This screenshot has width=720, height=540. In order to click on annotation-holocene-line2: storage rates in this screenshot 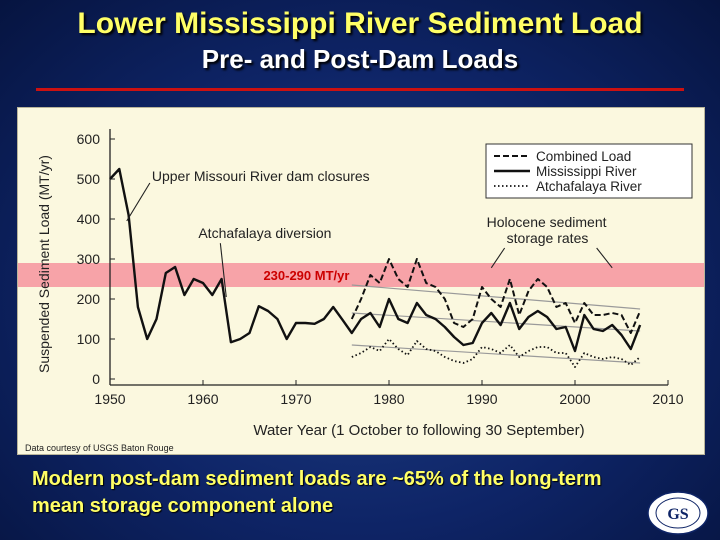, I will do `click(548, 238)`.